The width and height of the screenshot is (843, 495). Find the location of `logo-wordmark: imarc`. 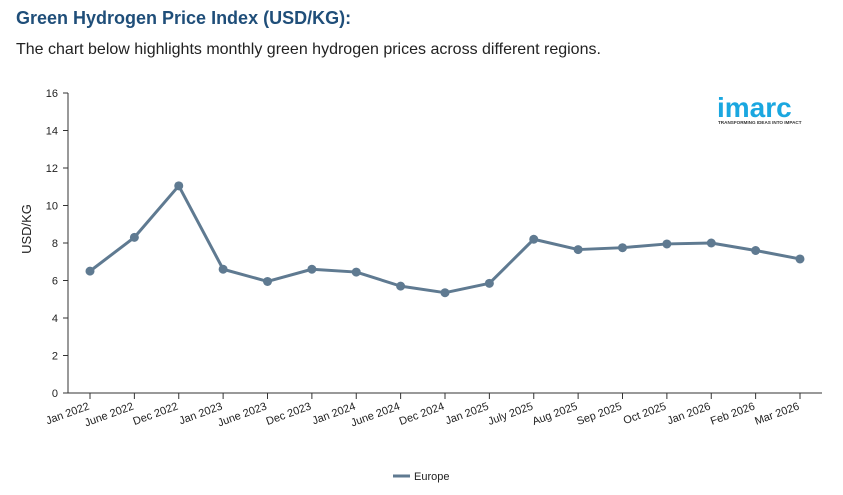

logo-wordmark: imarc is located at coordinates (754, 107).